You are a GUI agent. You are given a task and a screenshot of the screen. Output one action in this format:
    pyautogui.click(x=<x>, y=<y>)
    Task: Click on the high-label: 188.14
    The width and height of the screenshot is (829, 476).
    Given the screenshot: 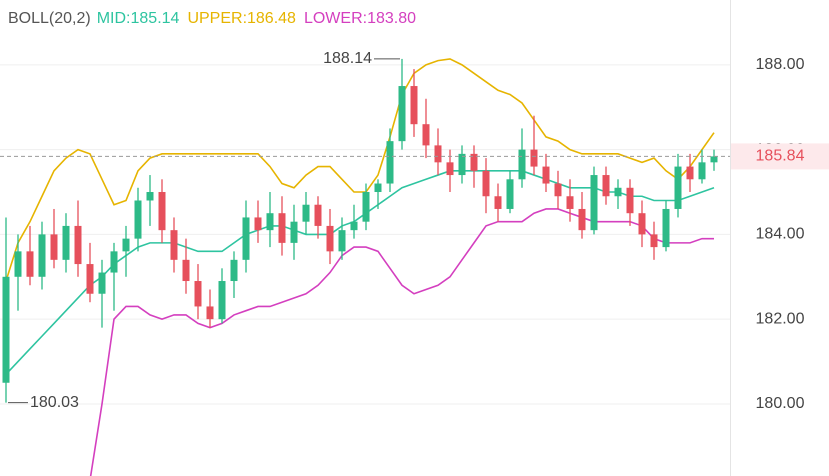 What is the action you would take?
    pyautogui.click(x=347, y=58)
    